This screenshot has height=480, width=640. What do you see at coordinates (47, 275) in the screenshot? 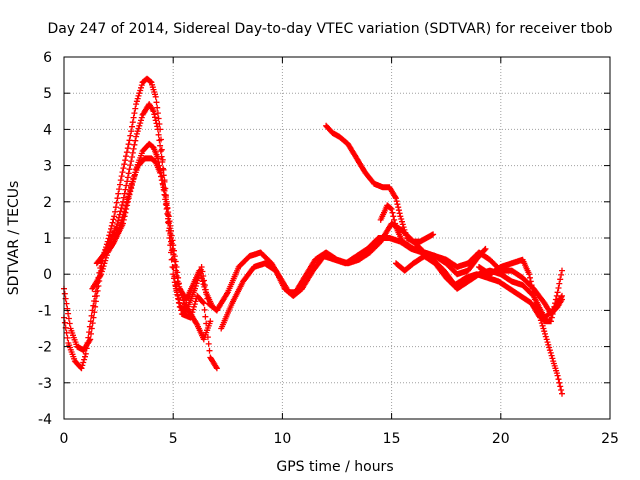
I see `y-tick-label: 0` at bounding box center [47, 275].